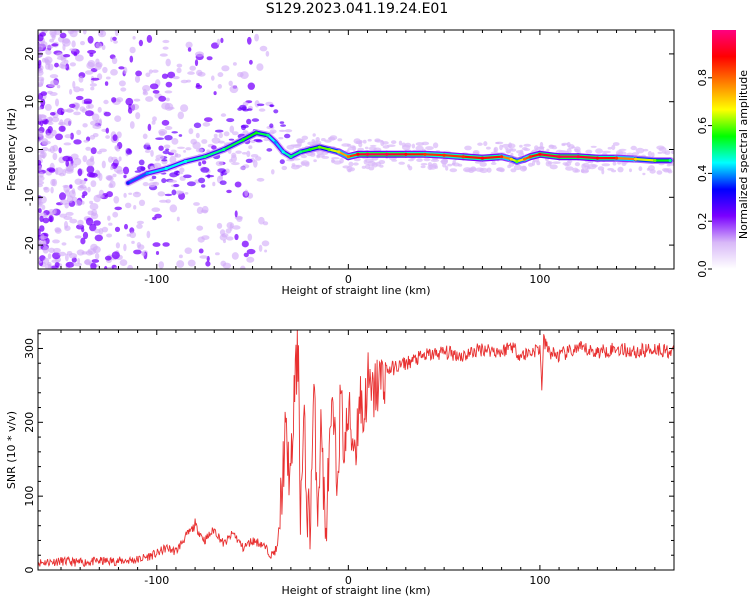  Describe the element at coordinates (29, 245) in the screenshot. I see `y-tick-label: -20` at that location.